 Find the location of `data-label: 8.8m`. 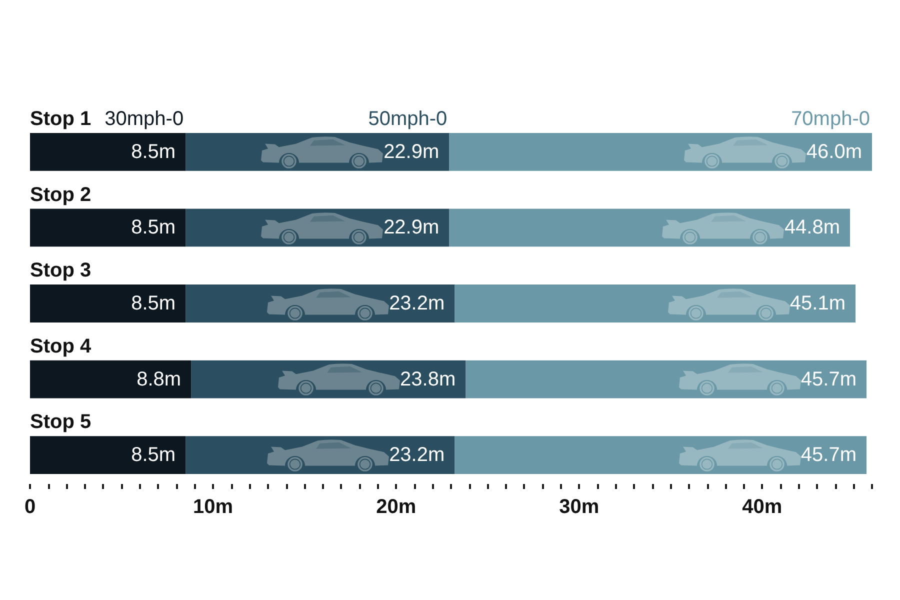

data-label: 8.8m is located at coordinates (159, 379).